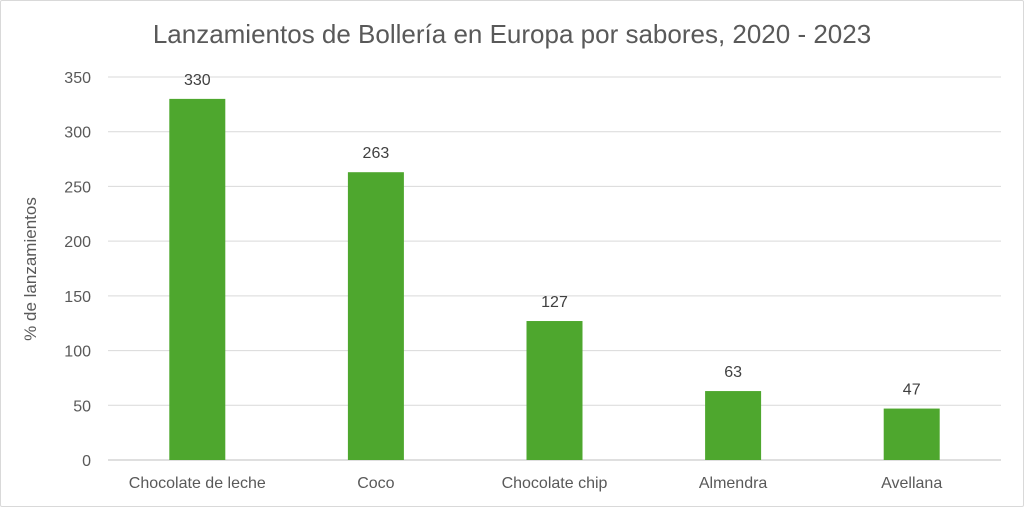  What do you see at coordinates (554, 302) in the screenshot?
I see `data-label-2: 127` at bounding box center [554, 302].